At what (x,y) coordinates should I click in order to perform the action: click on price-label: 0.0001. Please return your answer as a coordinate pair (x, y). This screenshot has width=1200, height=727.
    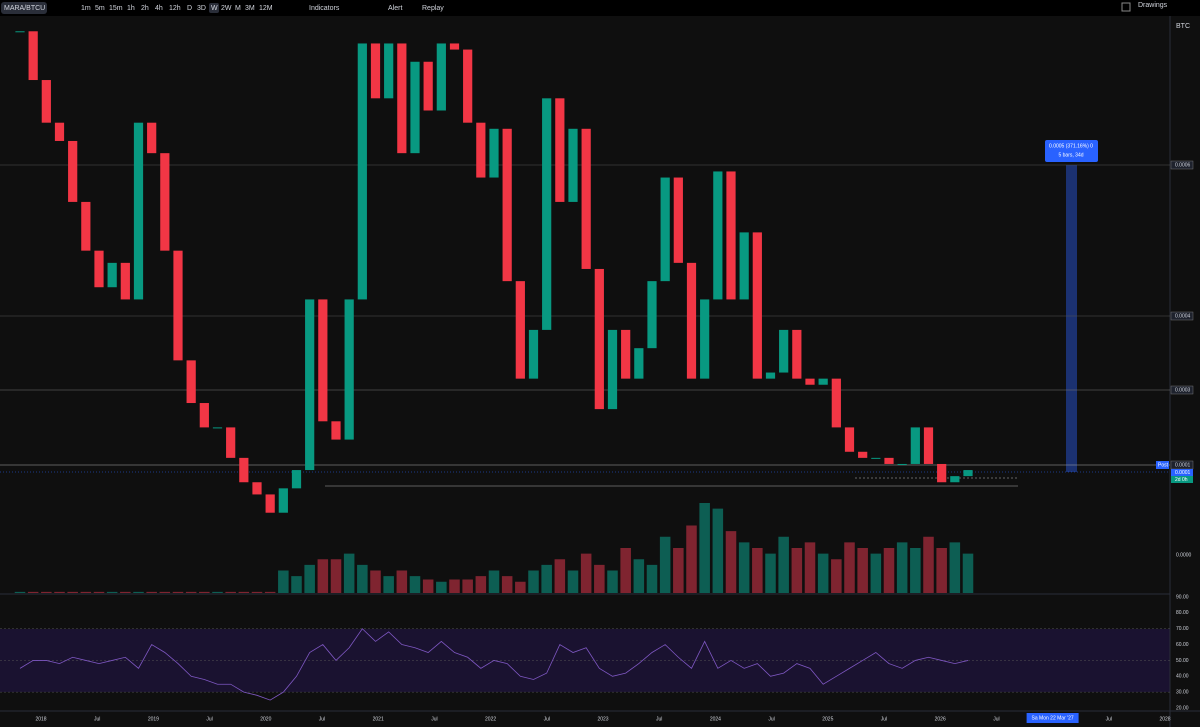
    Looking at the image, I should click on (1183, 465).